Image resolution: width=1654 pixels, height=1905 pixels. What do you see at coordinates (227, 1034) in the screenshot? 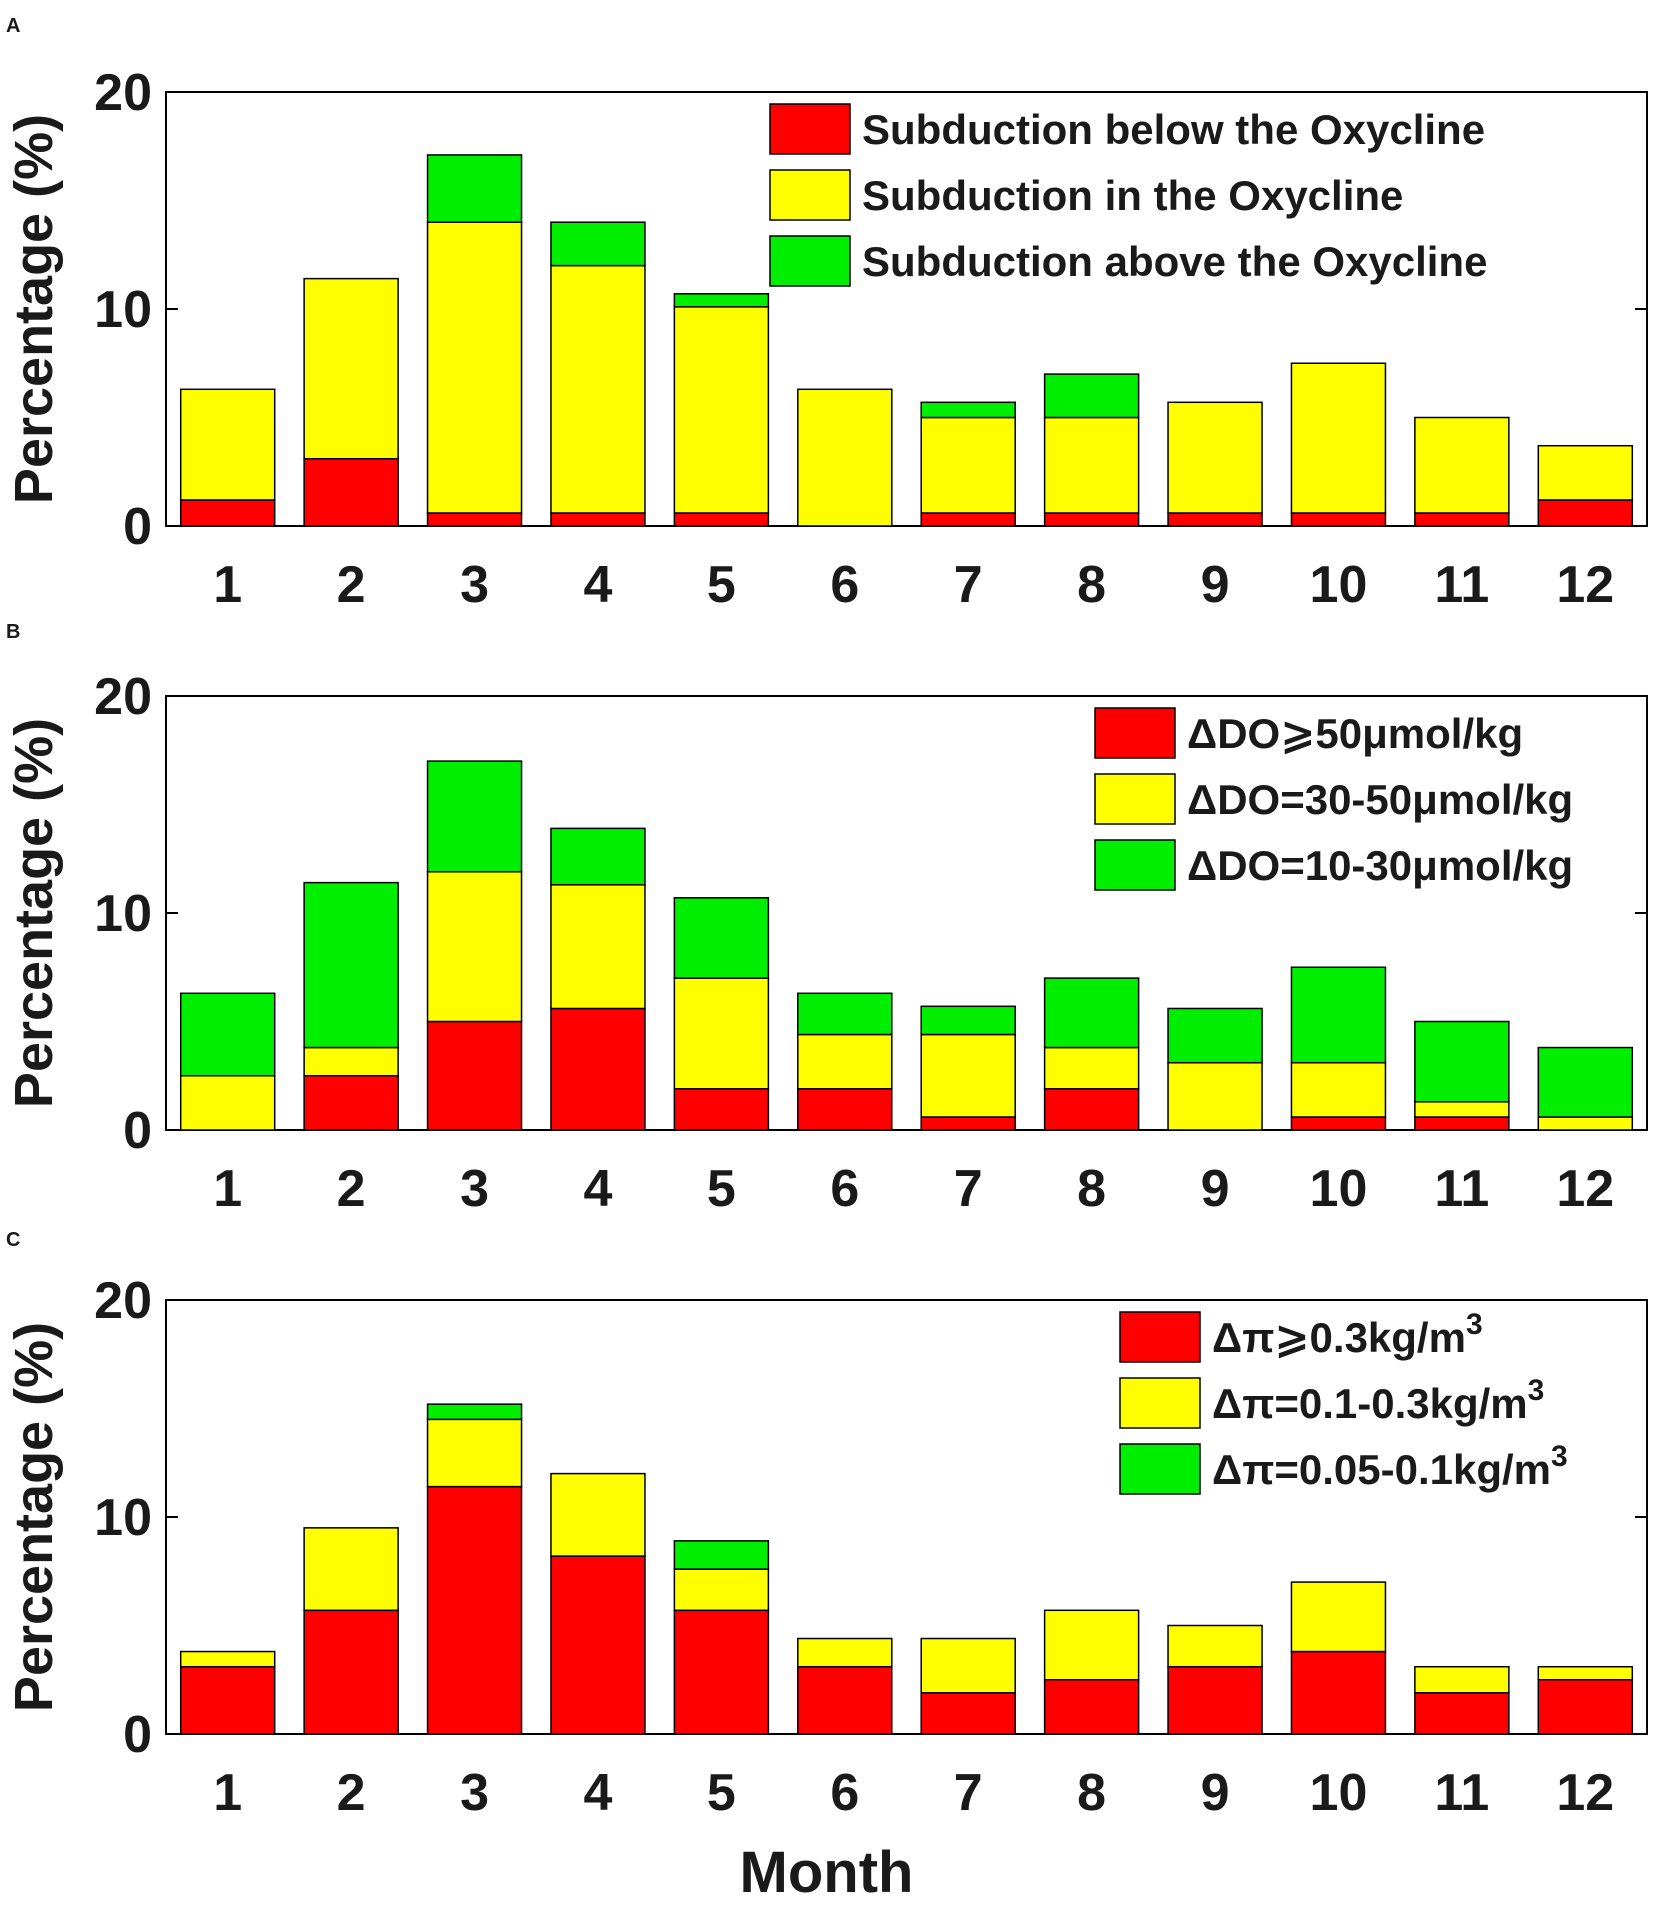
I see `bar-segment-m1-s3` at bounding box center [227, 1034].